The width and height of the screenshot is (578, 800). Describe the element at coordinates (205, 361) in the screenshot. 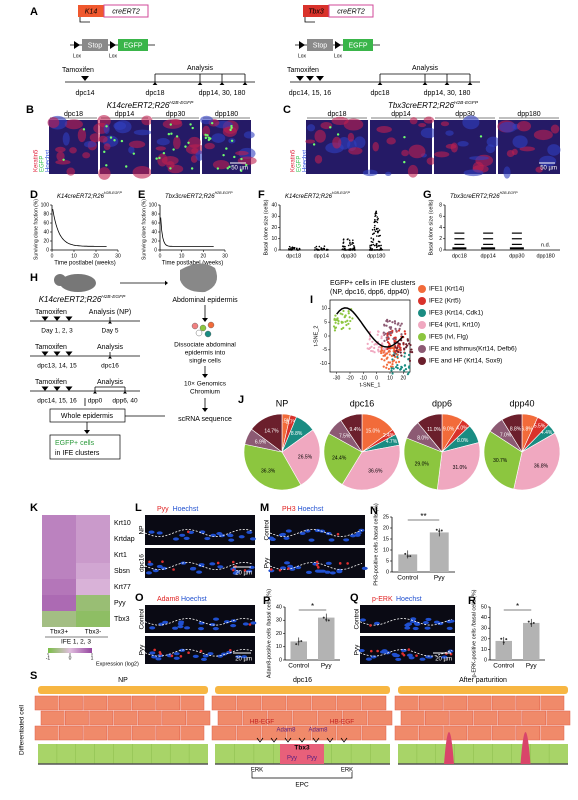

I see `label: single cells` at that location.